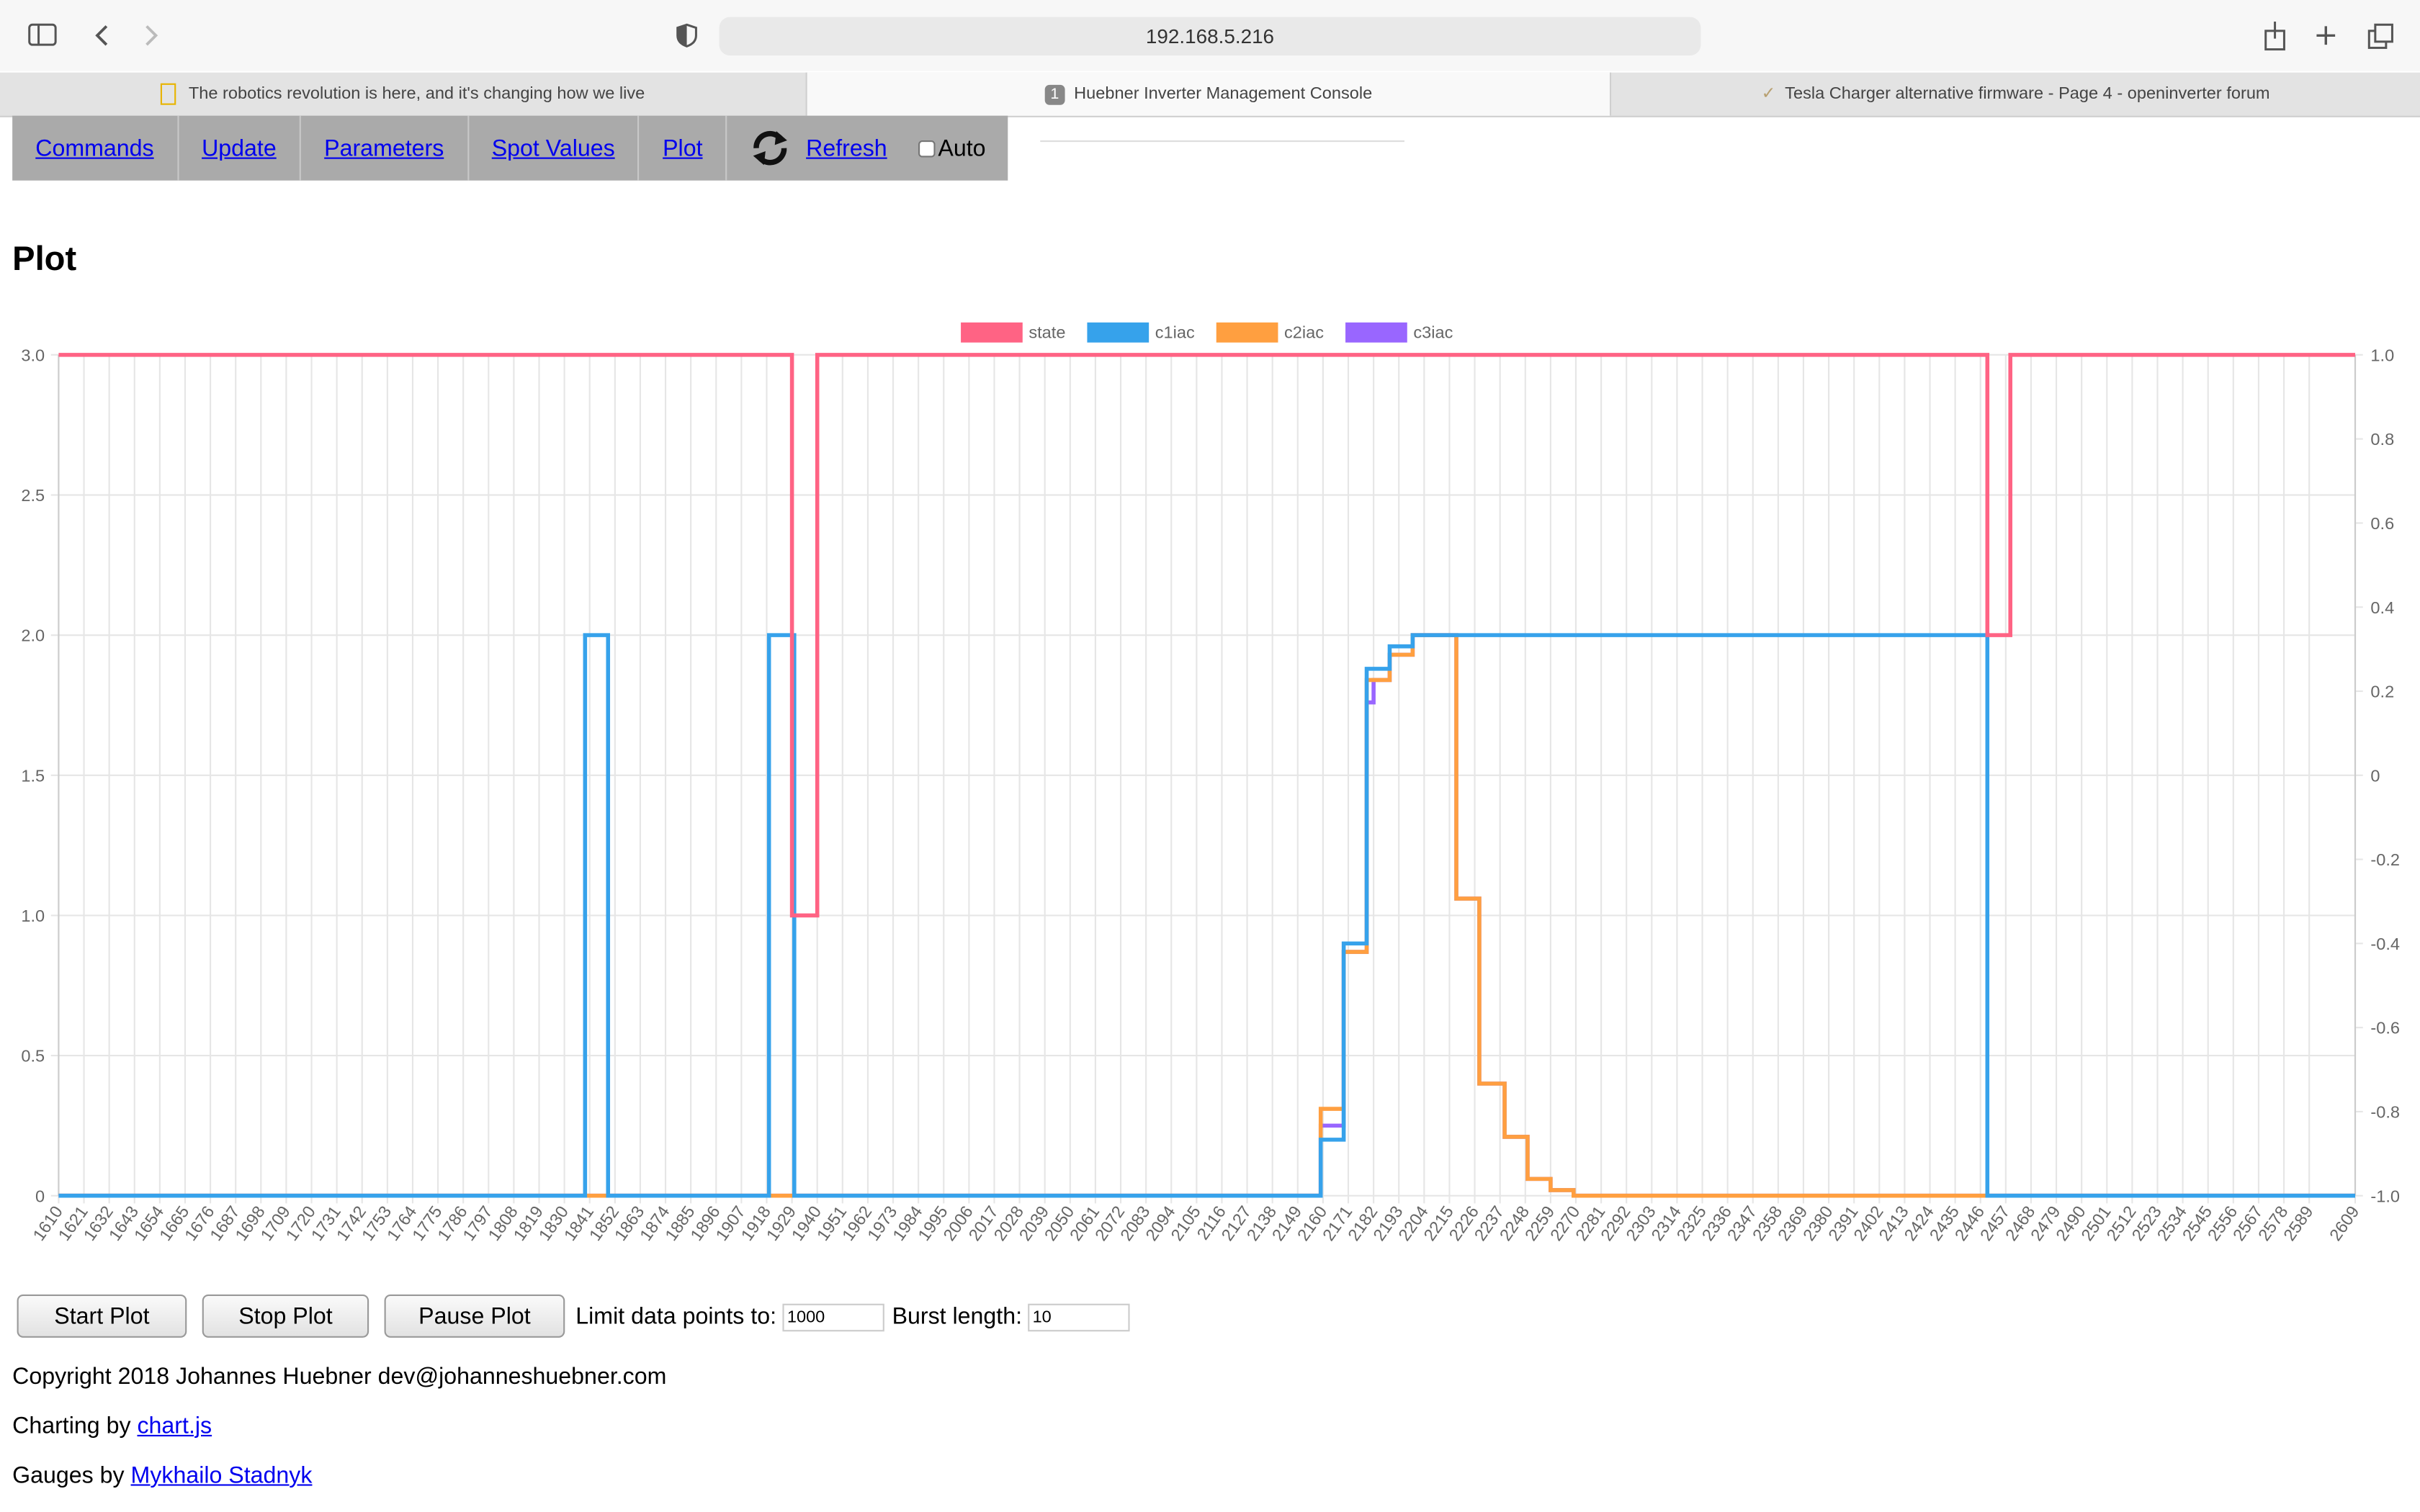 Image resolution: width=2420 pixels, height=1512 pixels. What do you see at coordinates (102, 1316) in the screenshot?
I see `start-button: Start Plot` at bounding box center [102, 1316].